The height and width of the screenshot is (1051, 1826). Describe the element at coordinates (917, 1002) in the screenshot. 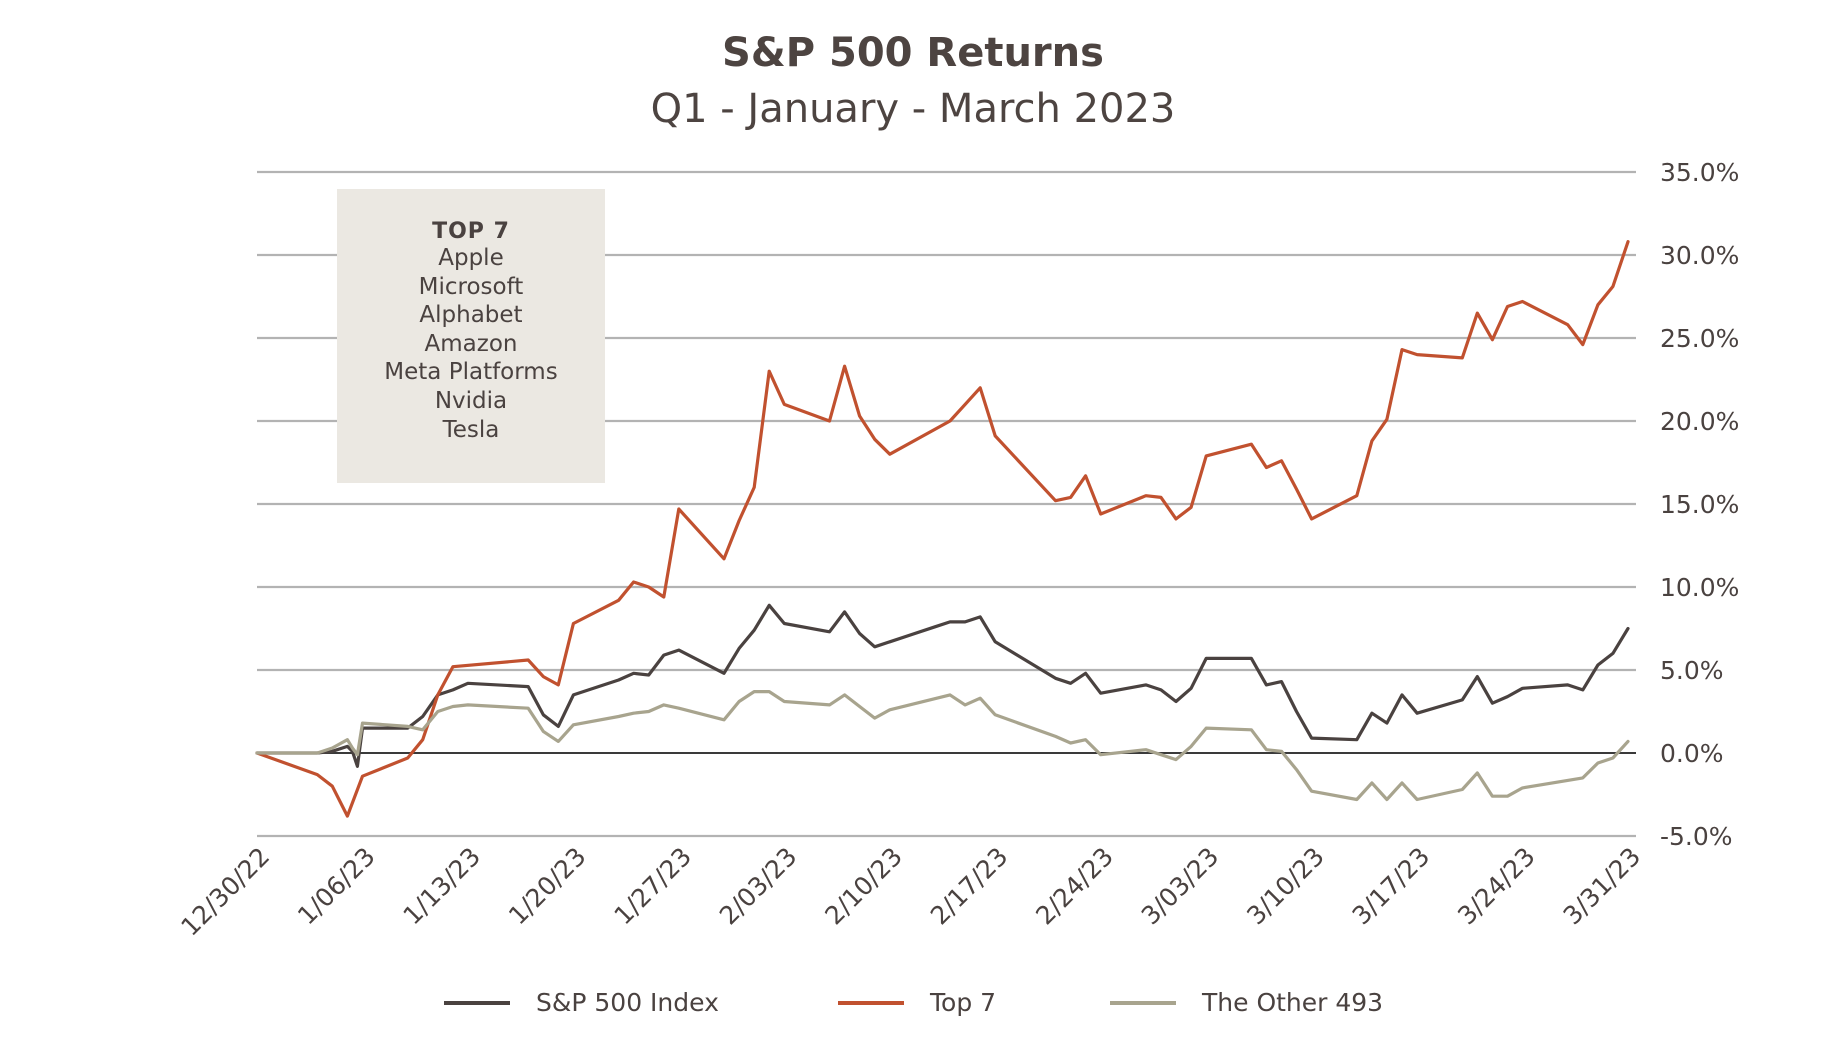

I see `legend-item-top7: Top 7` at that location.